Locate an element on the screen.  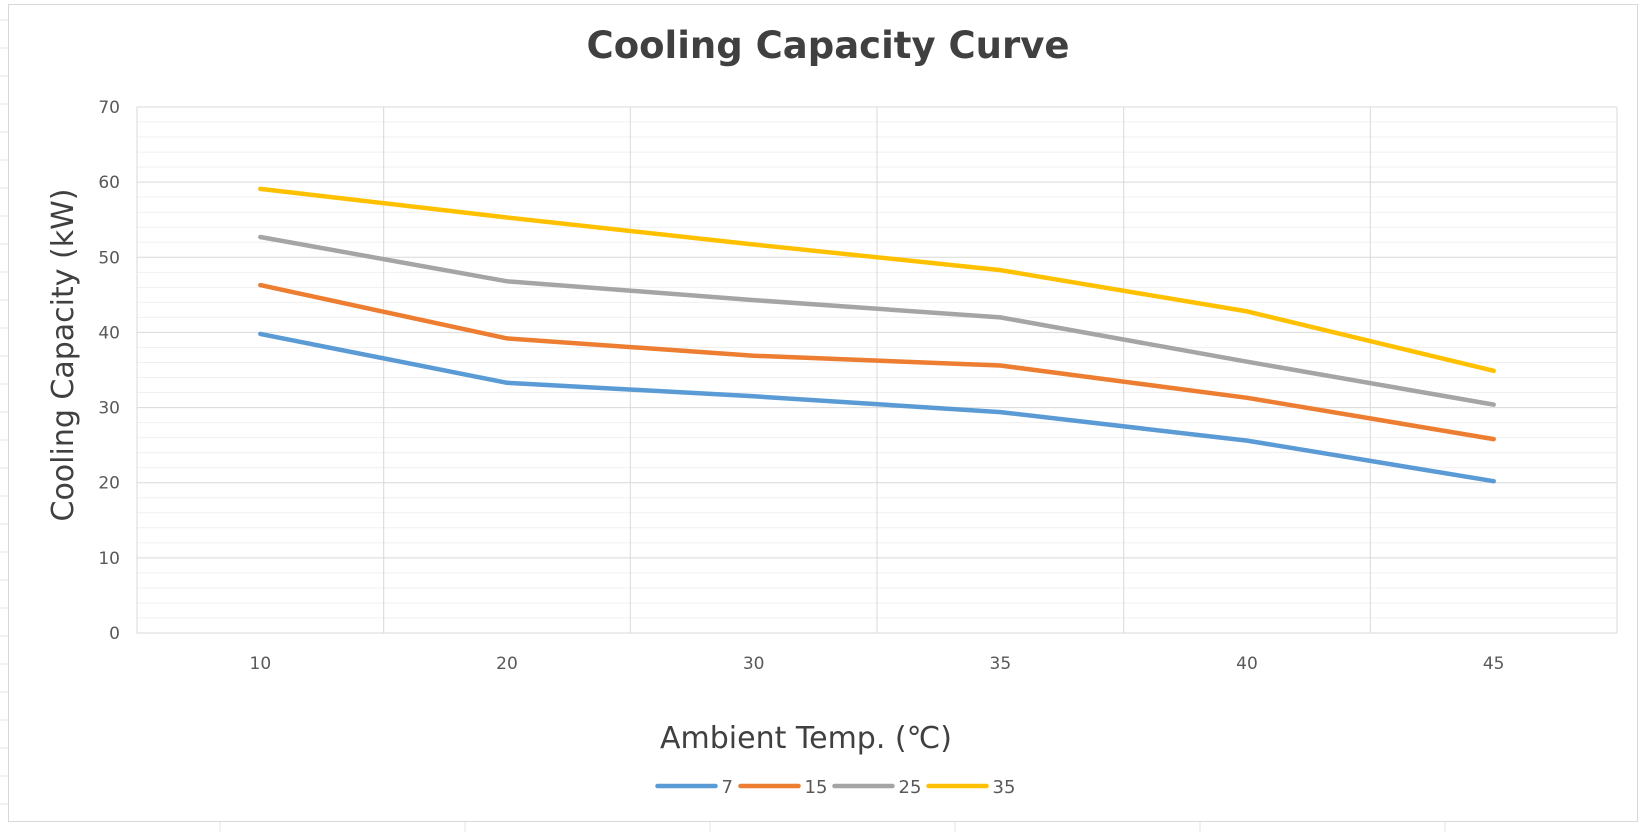
y-axis-tick-labels: 0 10 20 30 40 50 60 70 is located at coordinates (109, 371).